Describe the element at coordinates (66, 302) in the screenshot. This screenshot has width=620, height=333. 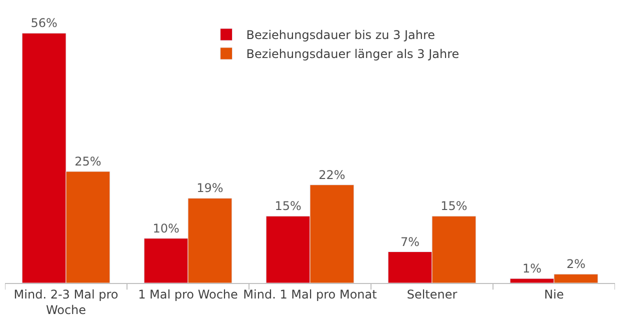
I see `x-tick-label: Mind. 2-3 Mal pro Woche` at that location.